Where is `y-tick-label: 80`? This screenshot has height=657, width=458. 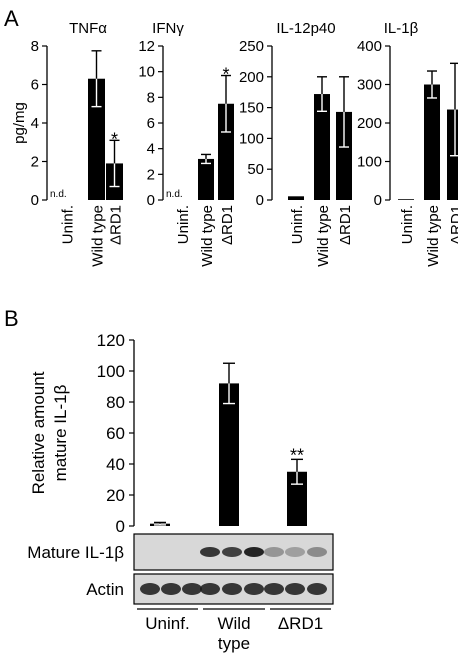
y-tick-label: 80 is located at coordinates (115, 402).